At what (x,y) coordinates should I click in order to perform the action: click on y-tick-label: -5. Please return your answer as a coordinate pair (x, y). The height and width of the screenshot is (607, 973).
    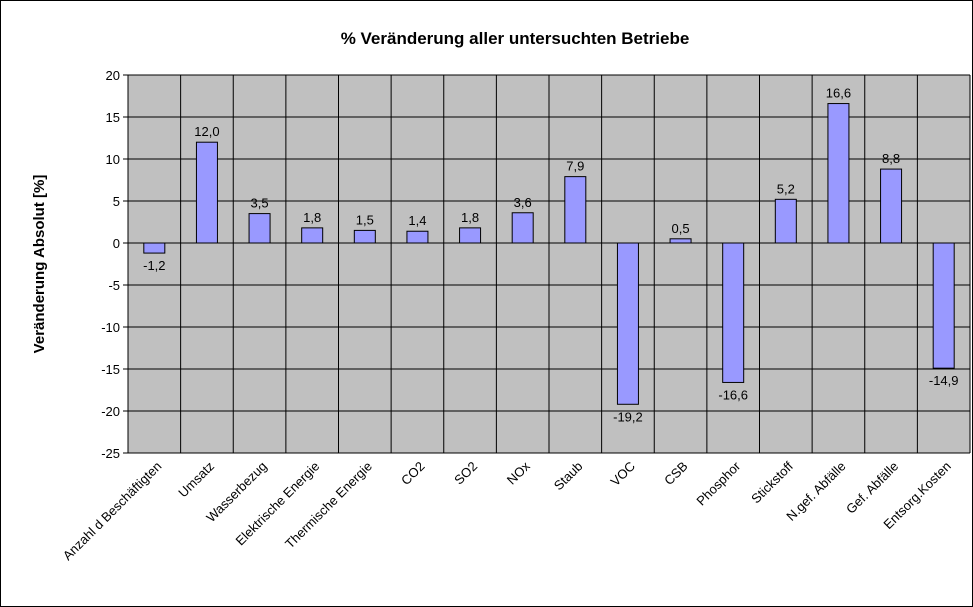
    Looking at the image, I should click on (114, 285).